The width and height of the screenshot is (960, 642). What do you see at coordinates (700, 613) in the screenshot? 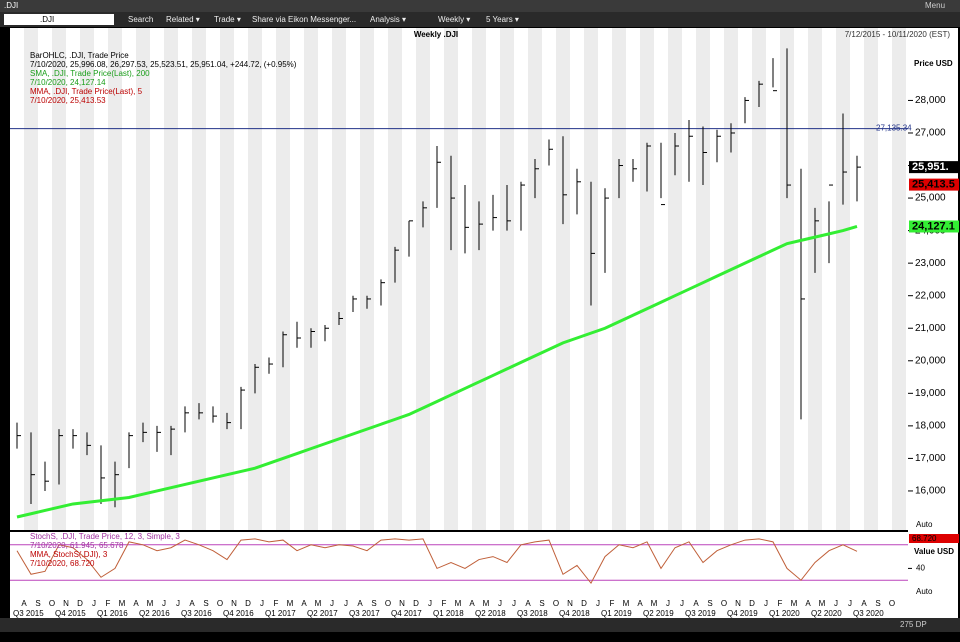
I see `quarter-label: Q3 2019` at bounding box center [700, 613].